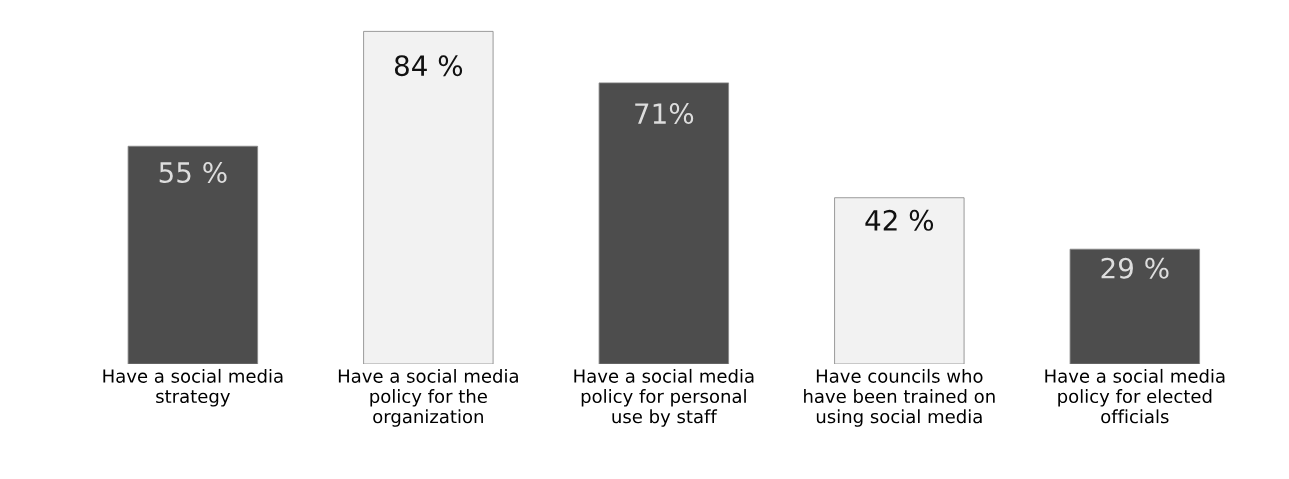 Image resolution: width=1289 pixels, height=479 pixels. What do you see at coordinates (664, 114) in the screenshot?
I see `data-label: 71%` at bounding box center [664, 114].